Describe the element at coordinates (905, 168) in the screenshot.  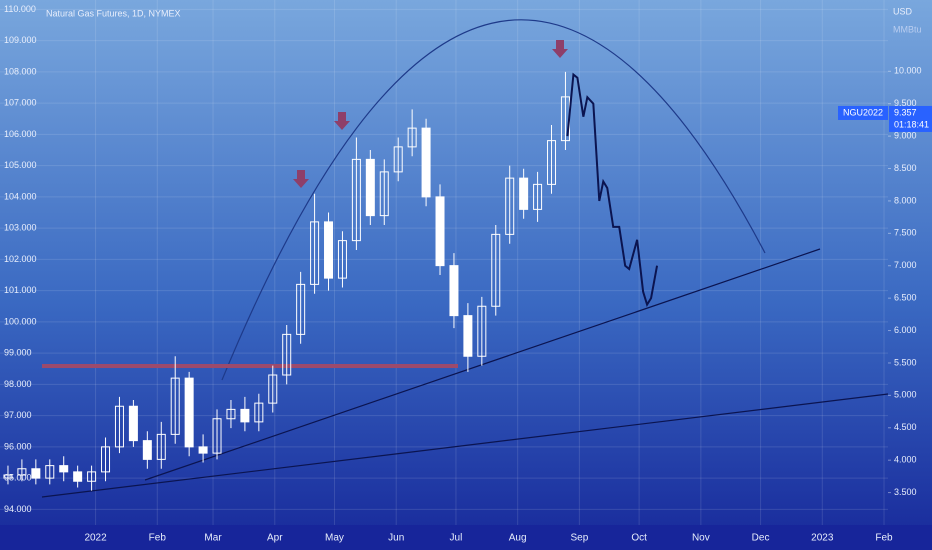
I see `y2-tick-label: 8.500` at that location.